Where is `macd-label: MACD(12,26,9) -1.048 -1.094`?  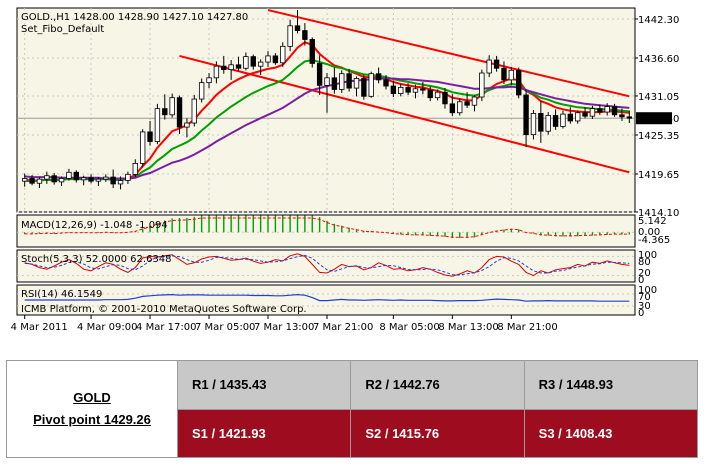
macd-label: MACD(12,26,9) -1.048 -1.094 is located at coordinates (94, 225).